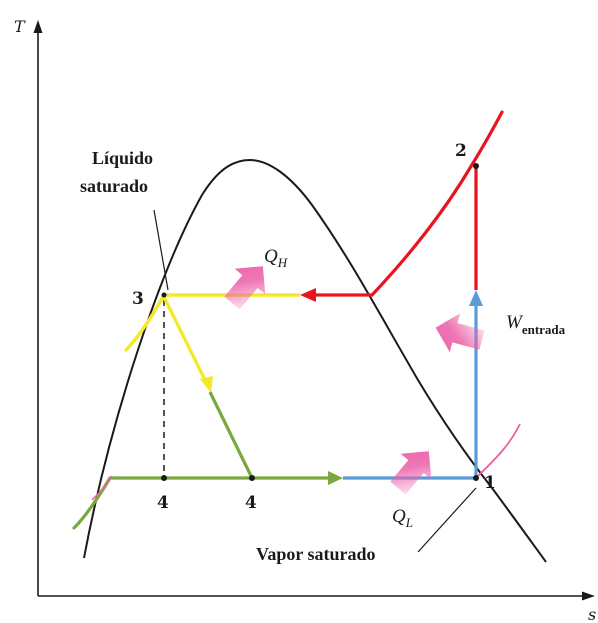 Image resolution: width=598 pixels, height=623 pixels. Describe the element at coordinates (245, 288) in the screenshot. I see `q-h-arrow-icon` at that location.